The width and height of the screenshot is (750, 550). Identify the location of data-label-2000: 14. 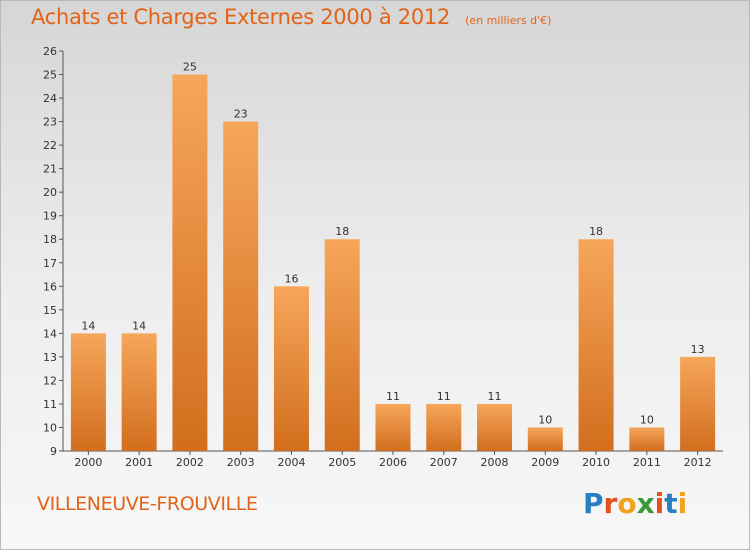
(88, 325).